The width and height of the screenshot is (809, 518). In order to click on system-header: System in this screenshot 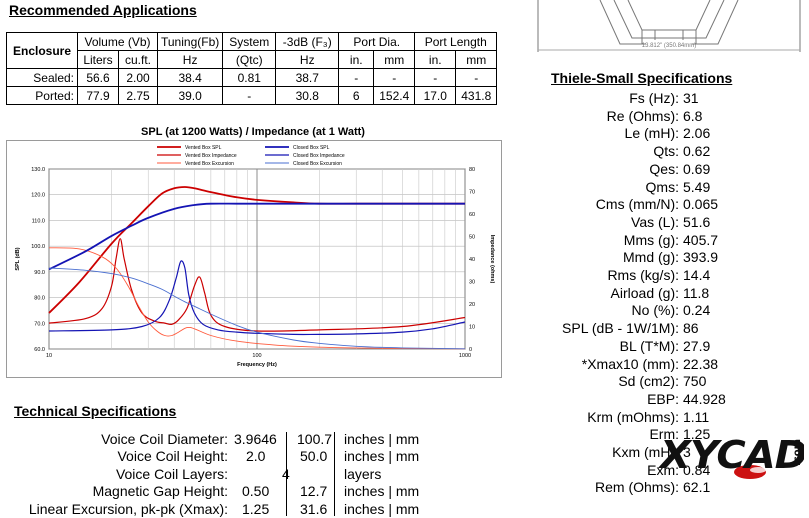, I will do `click(249, 41)`.